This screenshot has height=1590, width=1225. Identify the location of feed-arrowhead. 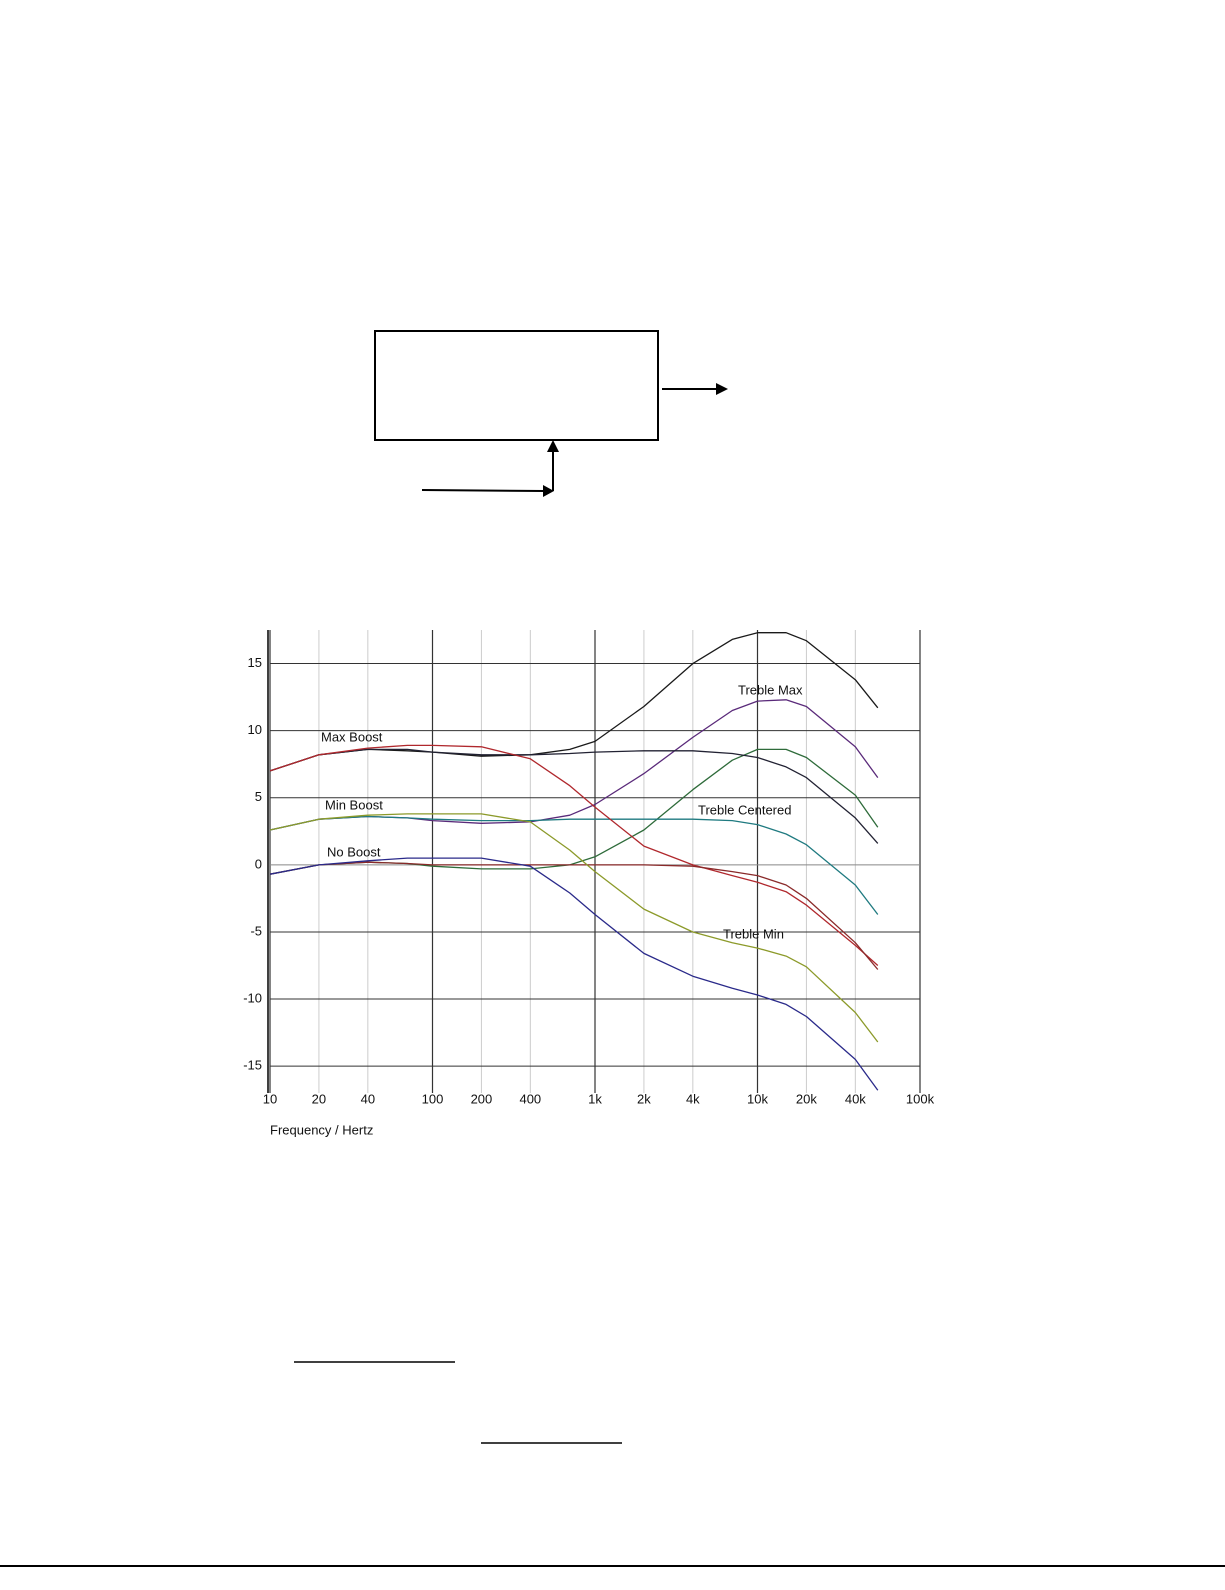
(553, 446).